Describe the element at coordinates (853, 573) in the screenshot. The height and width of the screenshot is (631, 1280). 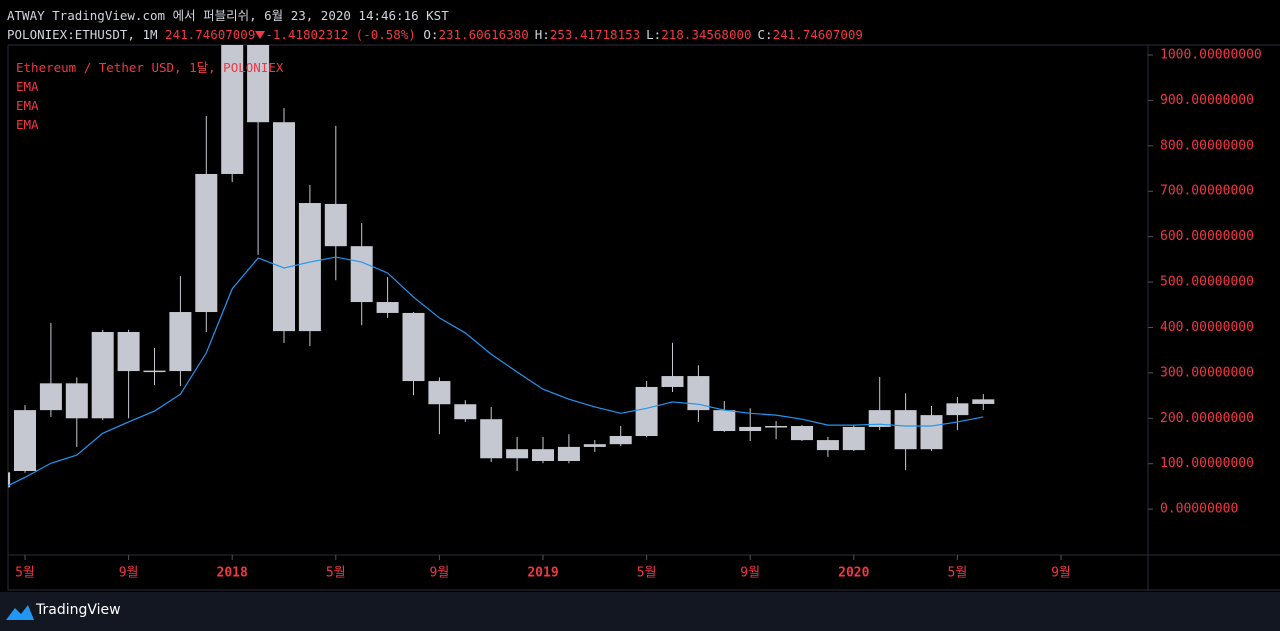
I see `x-tick-label: 2020` at that location.